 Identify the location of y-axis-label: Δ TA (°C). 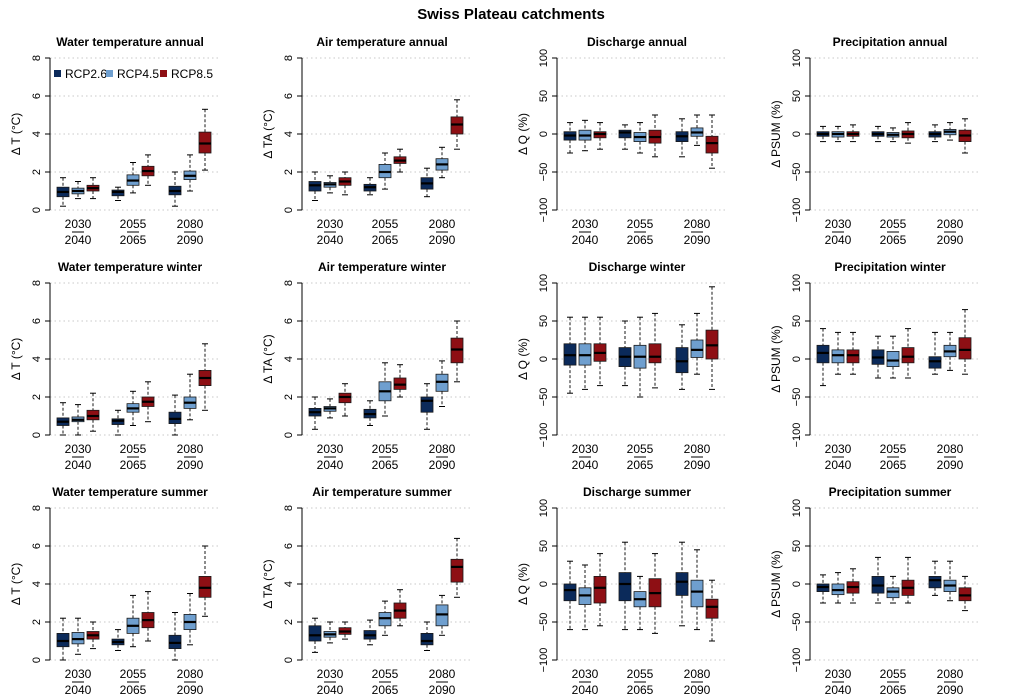
(268, 133).